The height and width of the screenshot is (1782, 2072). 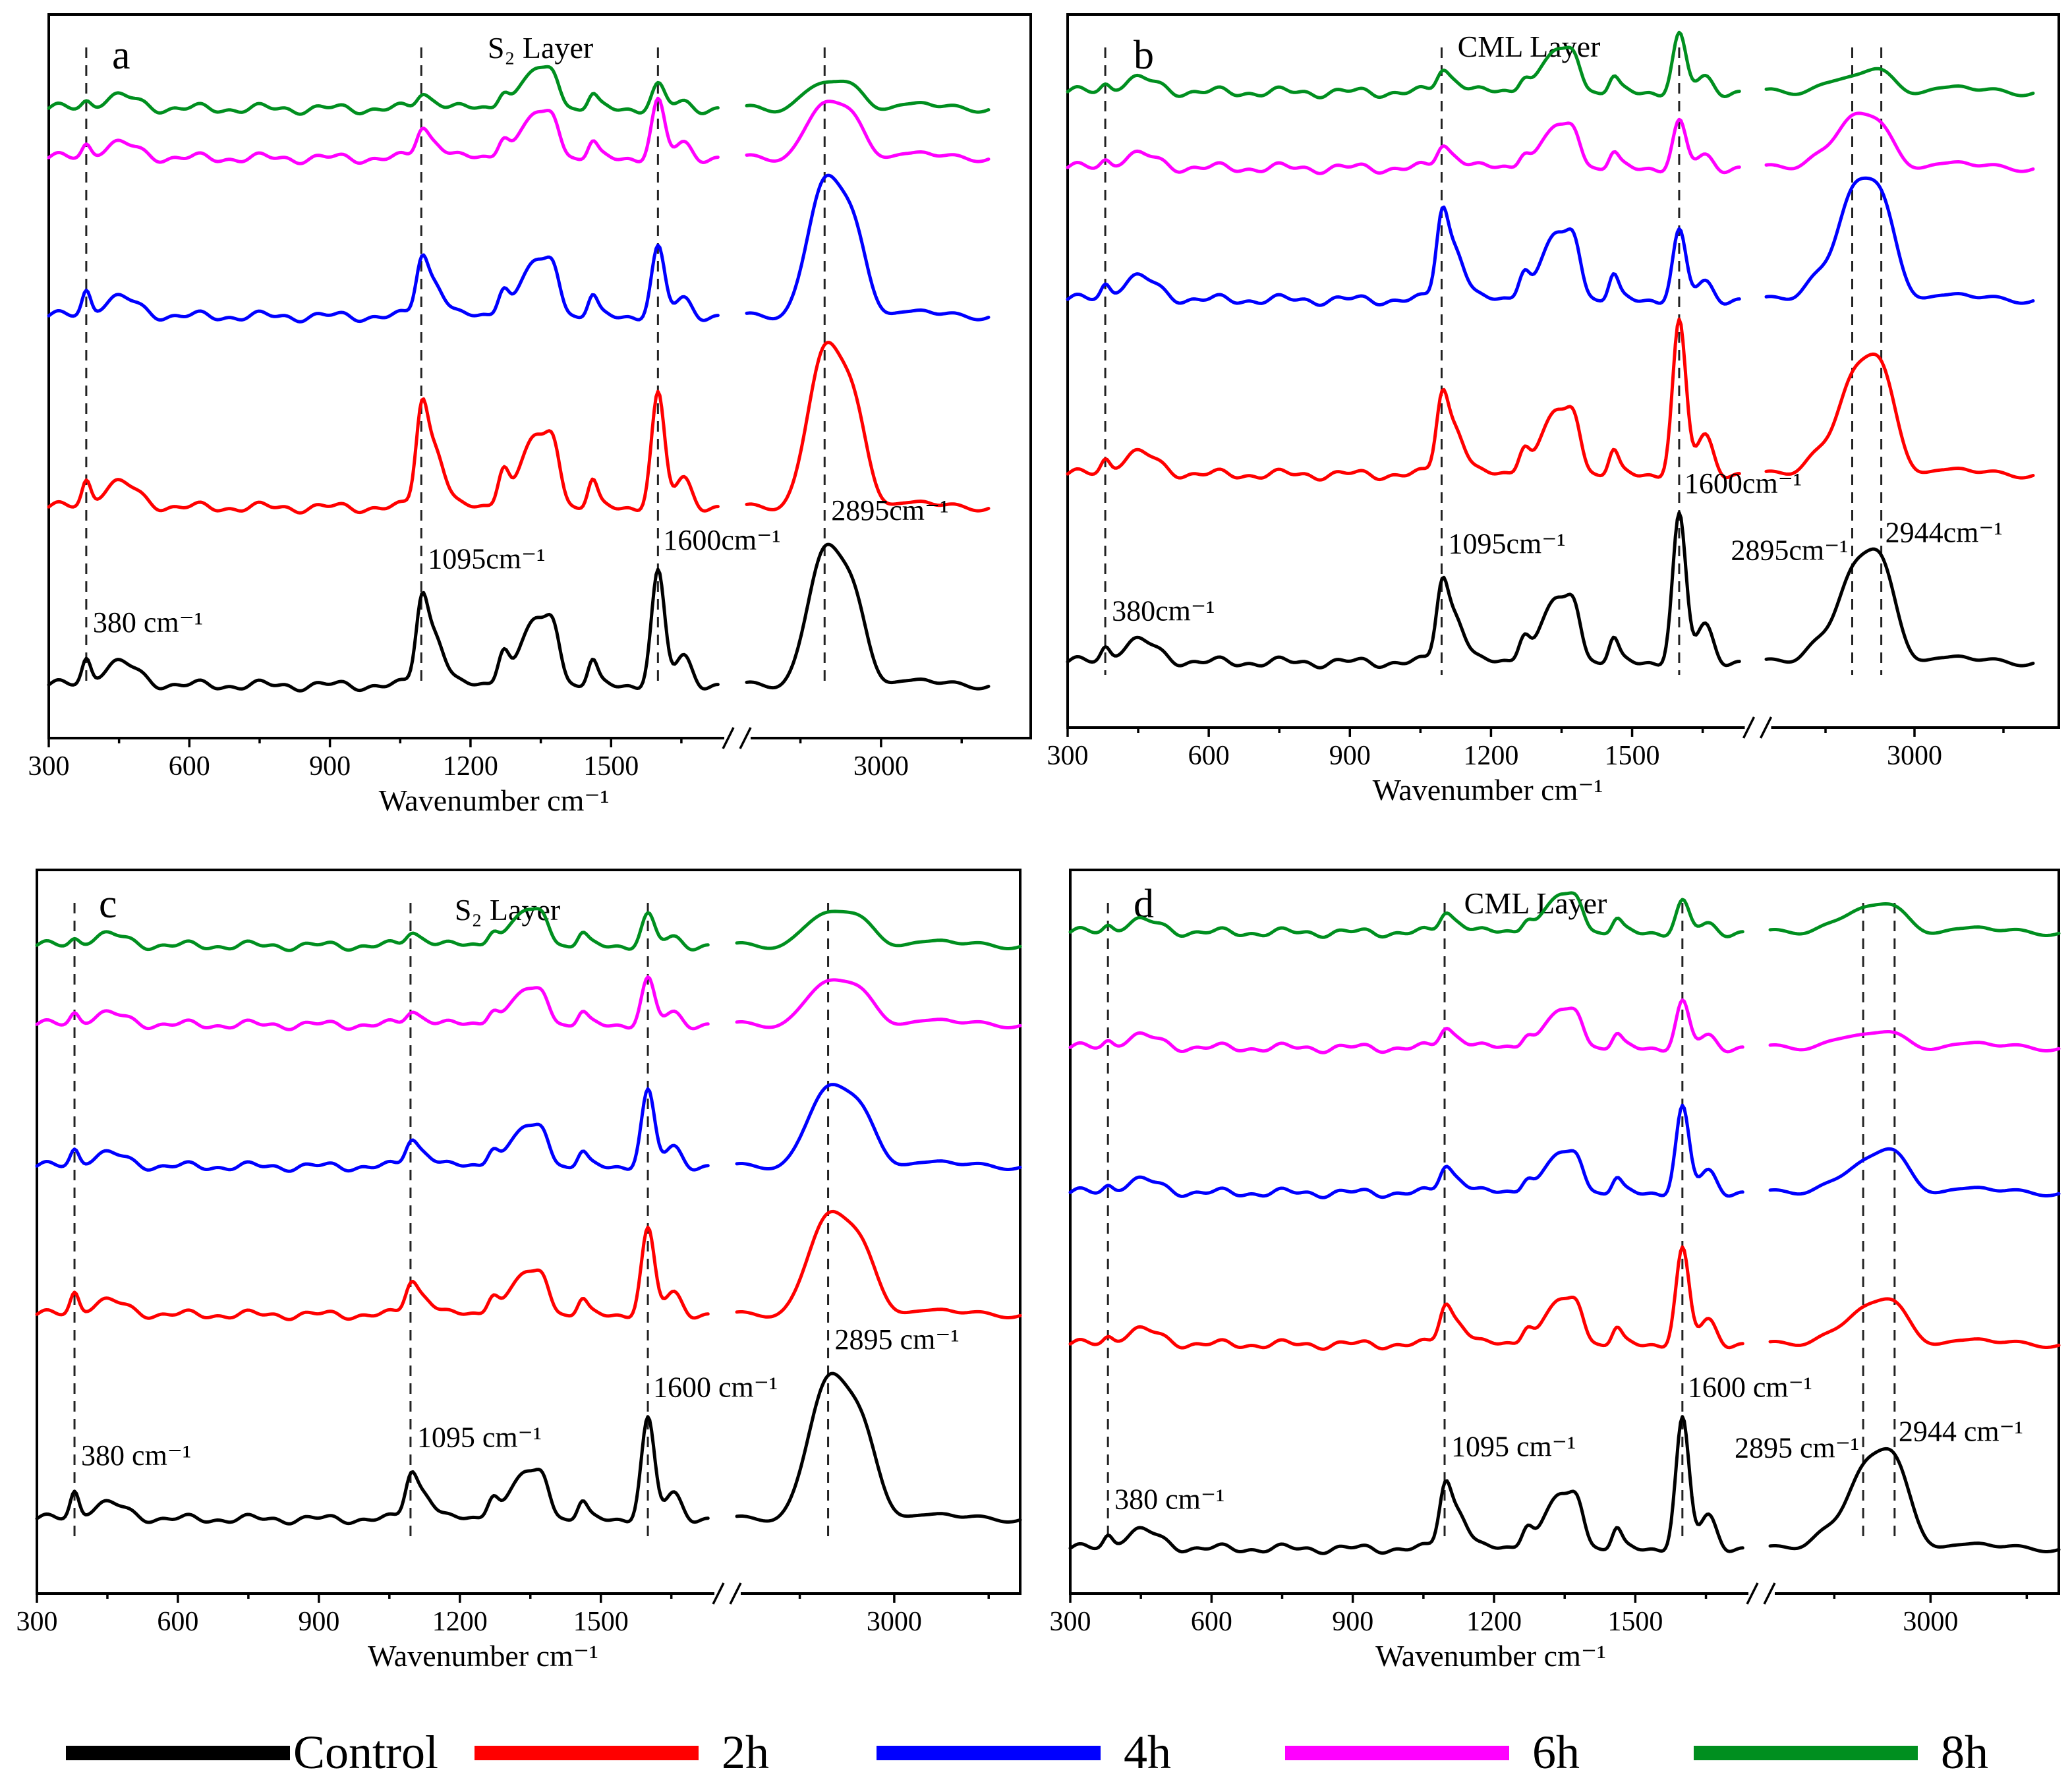 I want to click on legend-label: 2h, so click(x=745, y=1752).